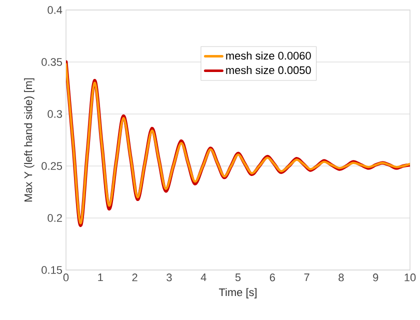 This screenshot has height=320, width=420. Describe the element at coordinates (100, 278) in the screenshot. I see `x-tick-label: 1` at that location.